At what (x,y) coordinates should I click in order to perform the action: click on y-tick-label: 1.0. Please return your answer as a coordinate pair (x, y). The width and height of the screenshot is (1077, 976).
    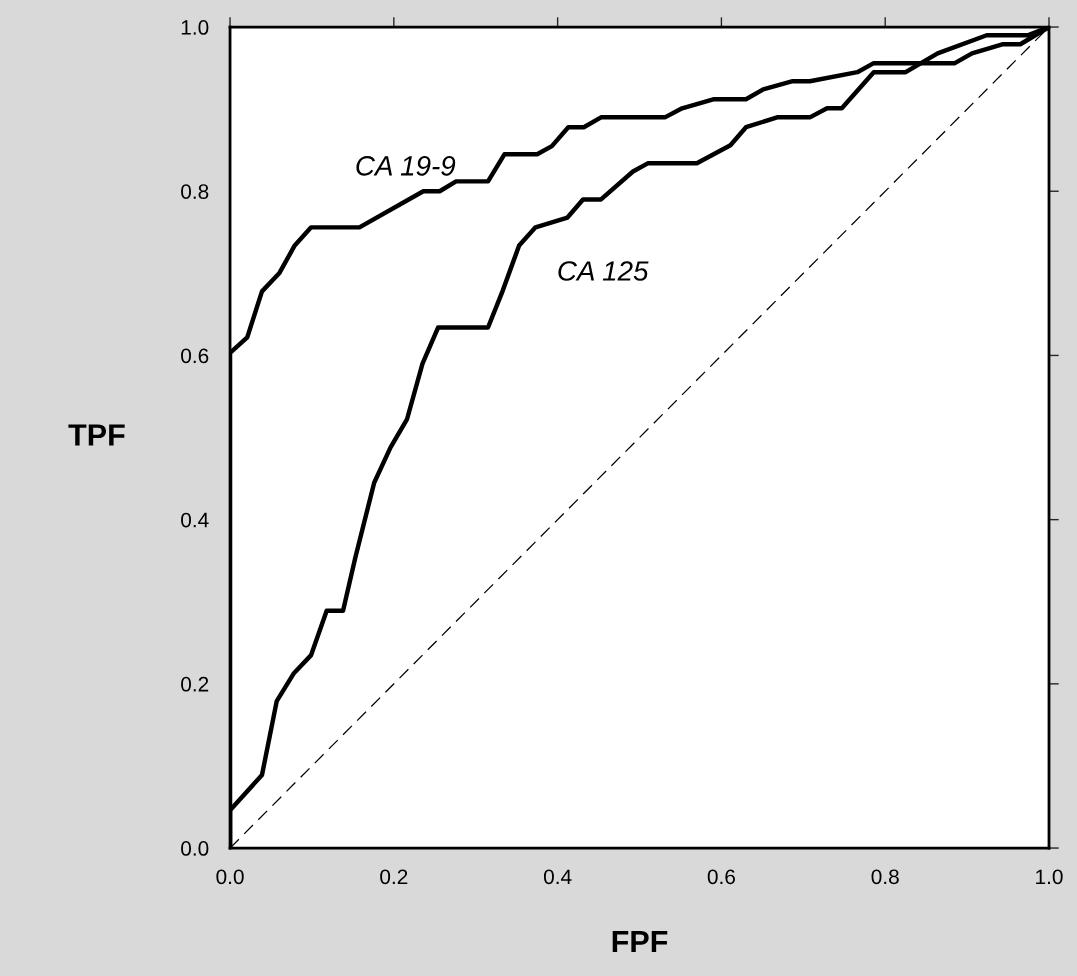
    Looking at the image, I should click on (195, 27).